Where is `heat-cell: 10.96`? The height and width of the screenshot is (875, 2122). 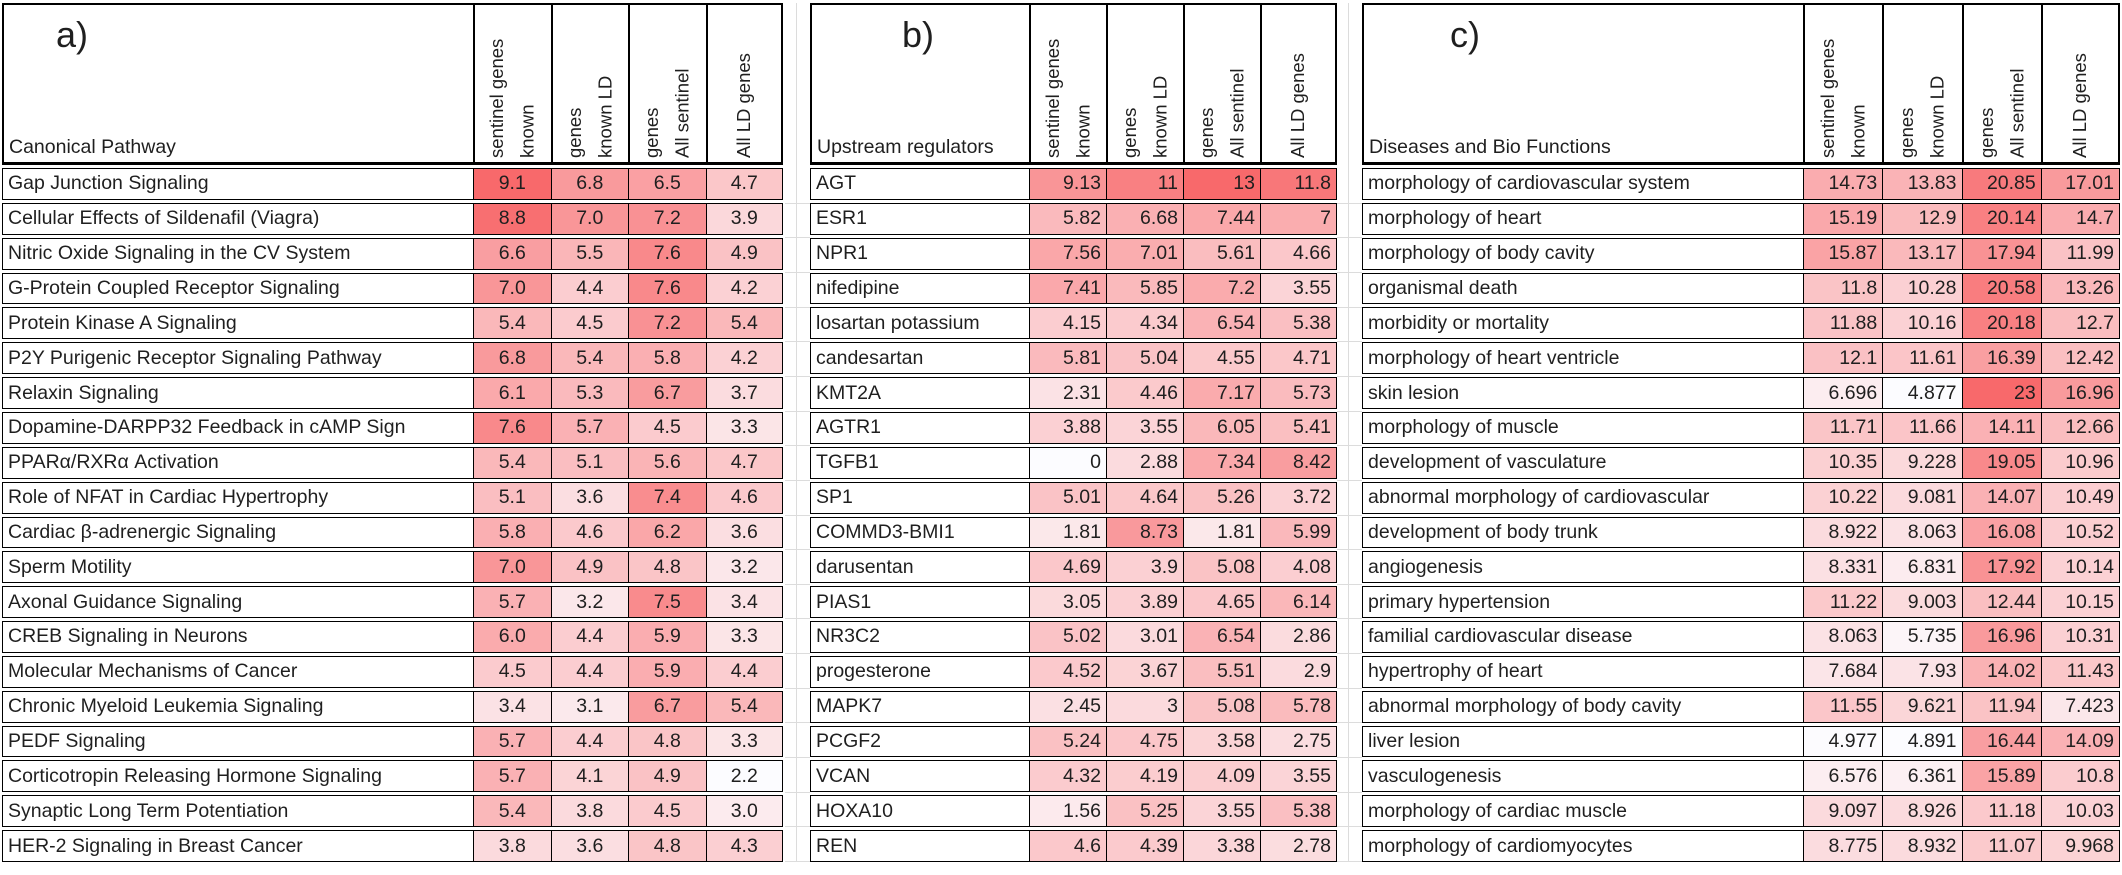 heat-cell: 10.96 is located at coordinates (2080, 462).